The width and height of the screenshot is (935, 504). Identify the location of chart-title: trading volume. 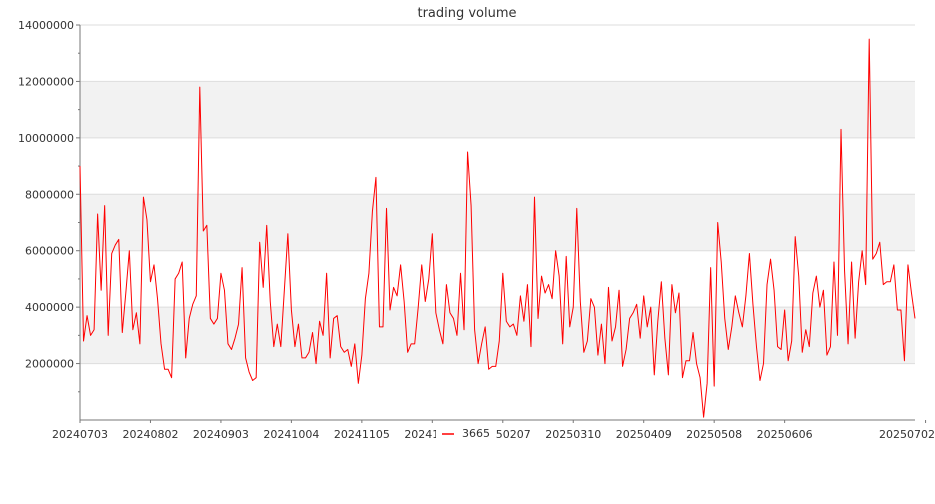
(466, 13).